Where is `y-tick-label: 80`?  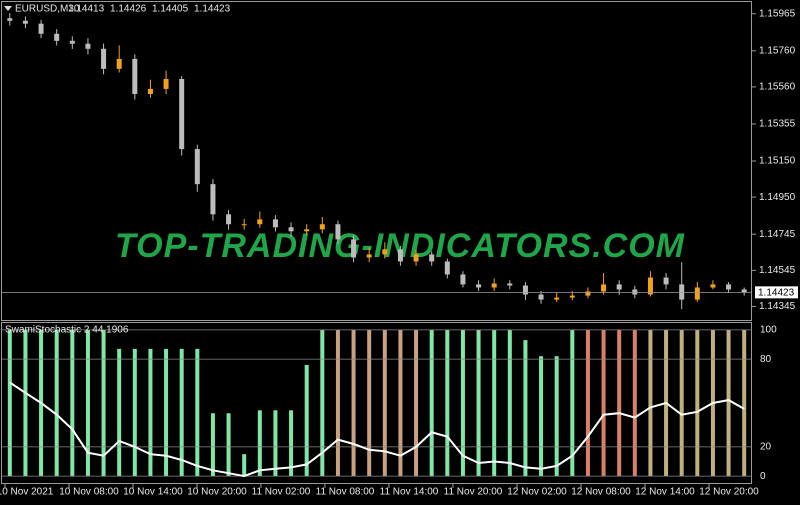
y-tick-label: 80 is located at coordinates (766, 359).